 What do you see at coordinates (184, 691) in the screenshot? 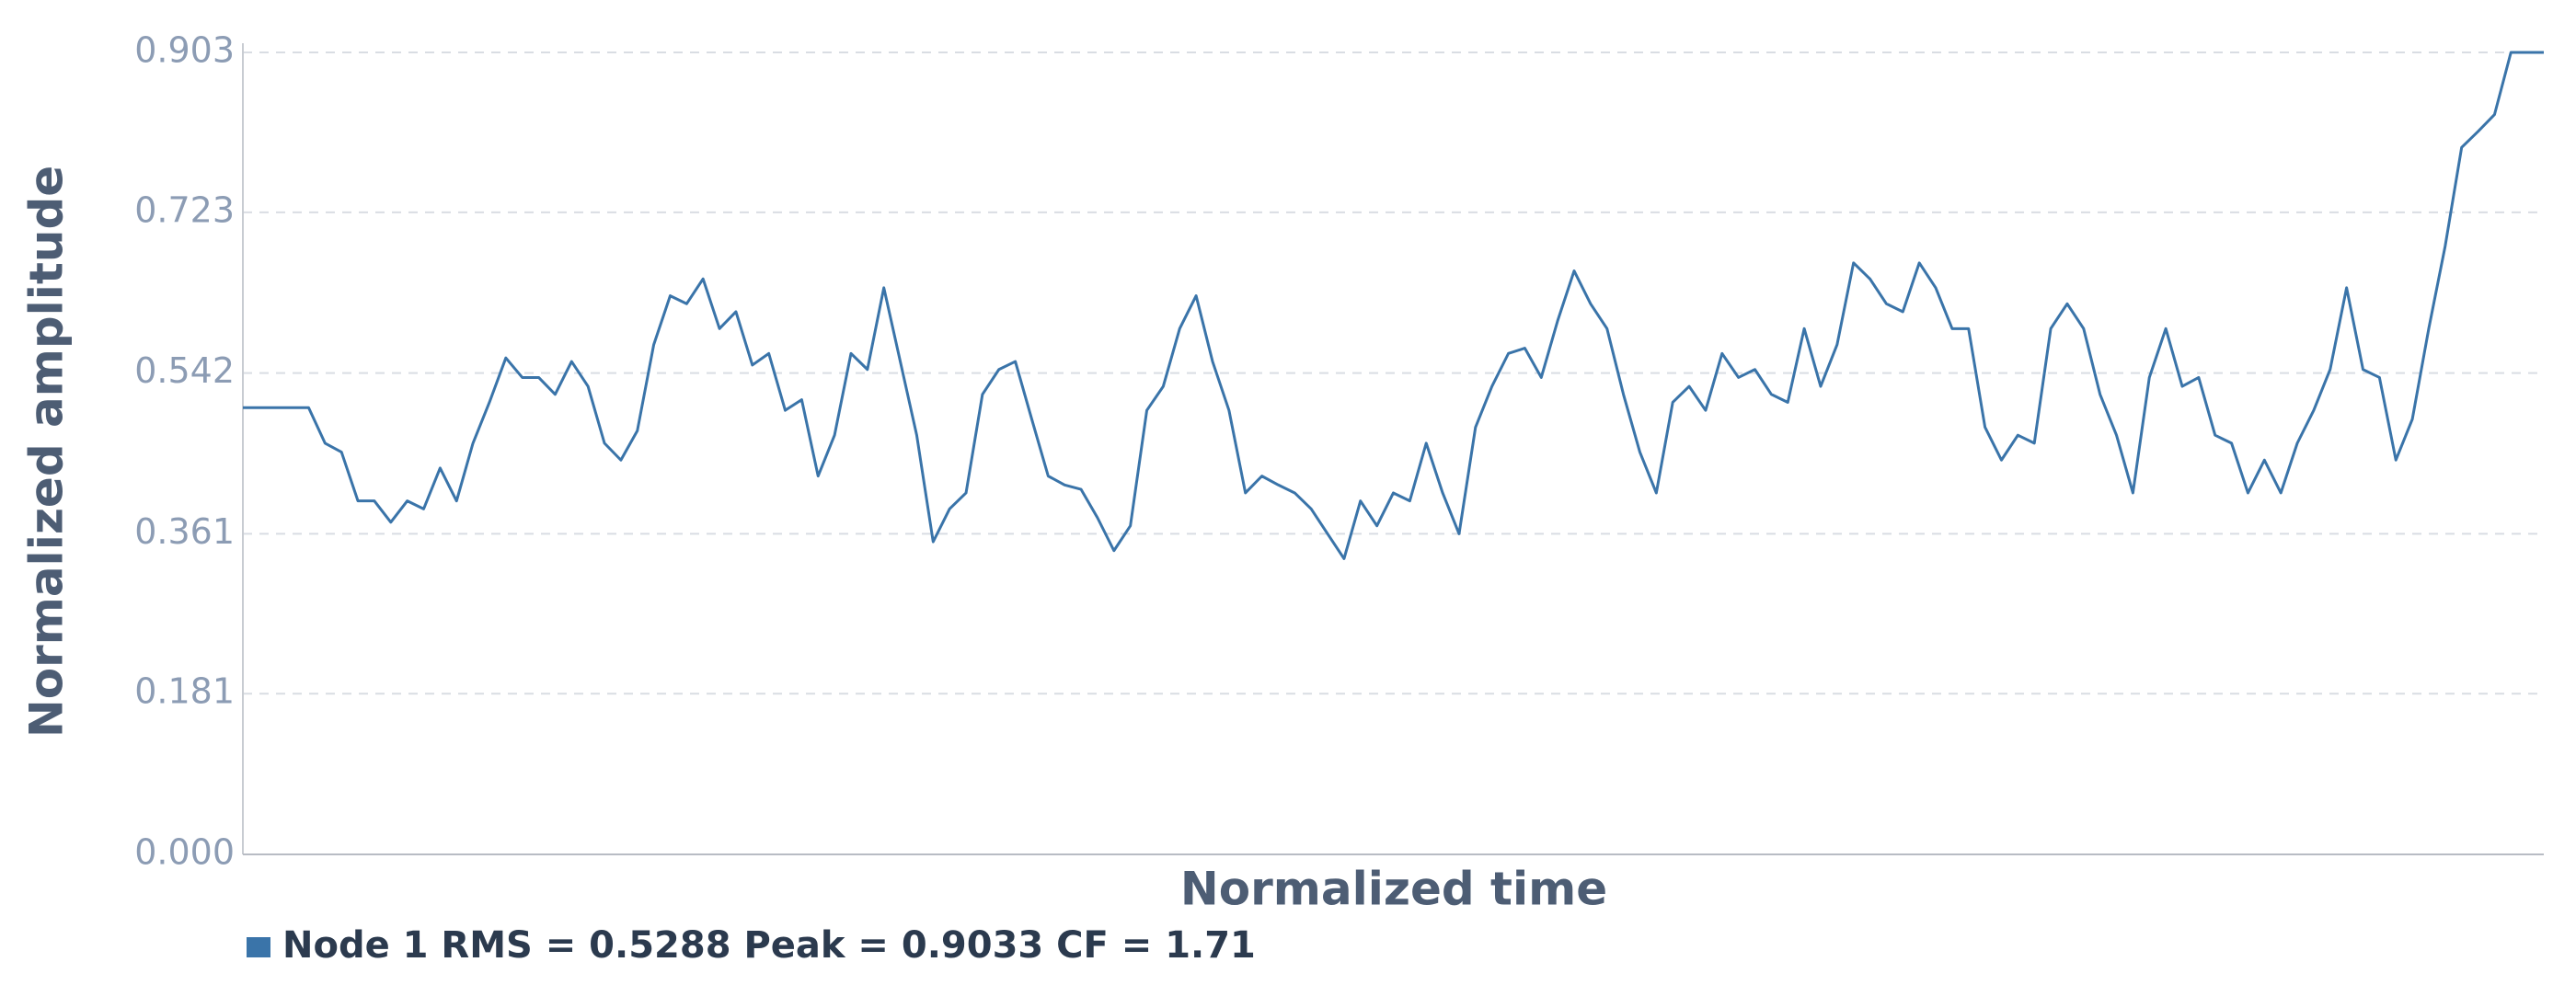
I see `y-tick-label: 0.181` at bounding box center [184, 691].